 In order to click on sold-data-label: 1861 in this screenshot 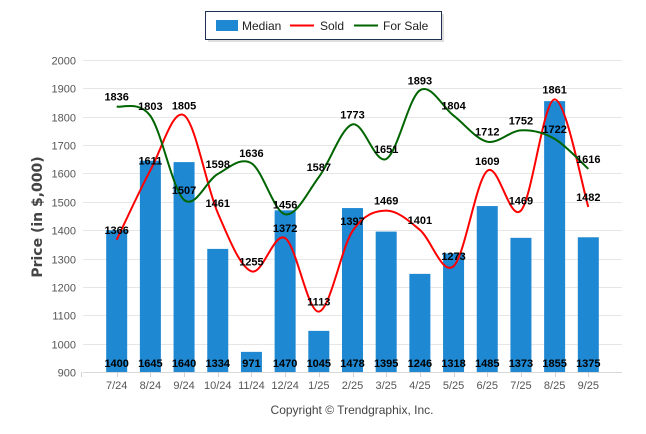, I will do `click(554, 90)`.